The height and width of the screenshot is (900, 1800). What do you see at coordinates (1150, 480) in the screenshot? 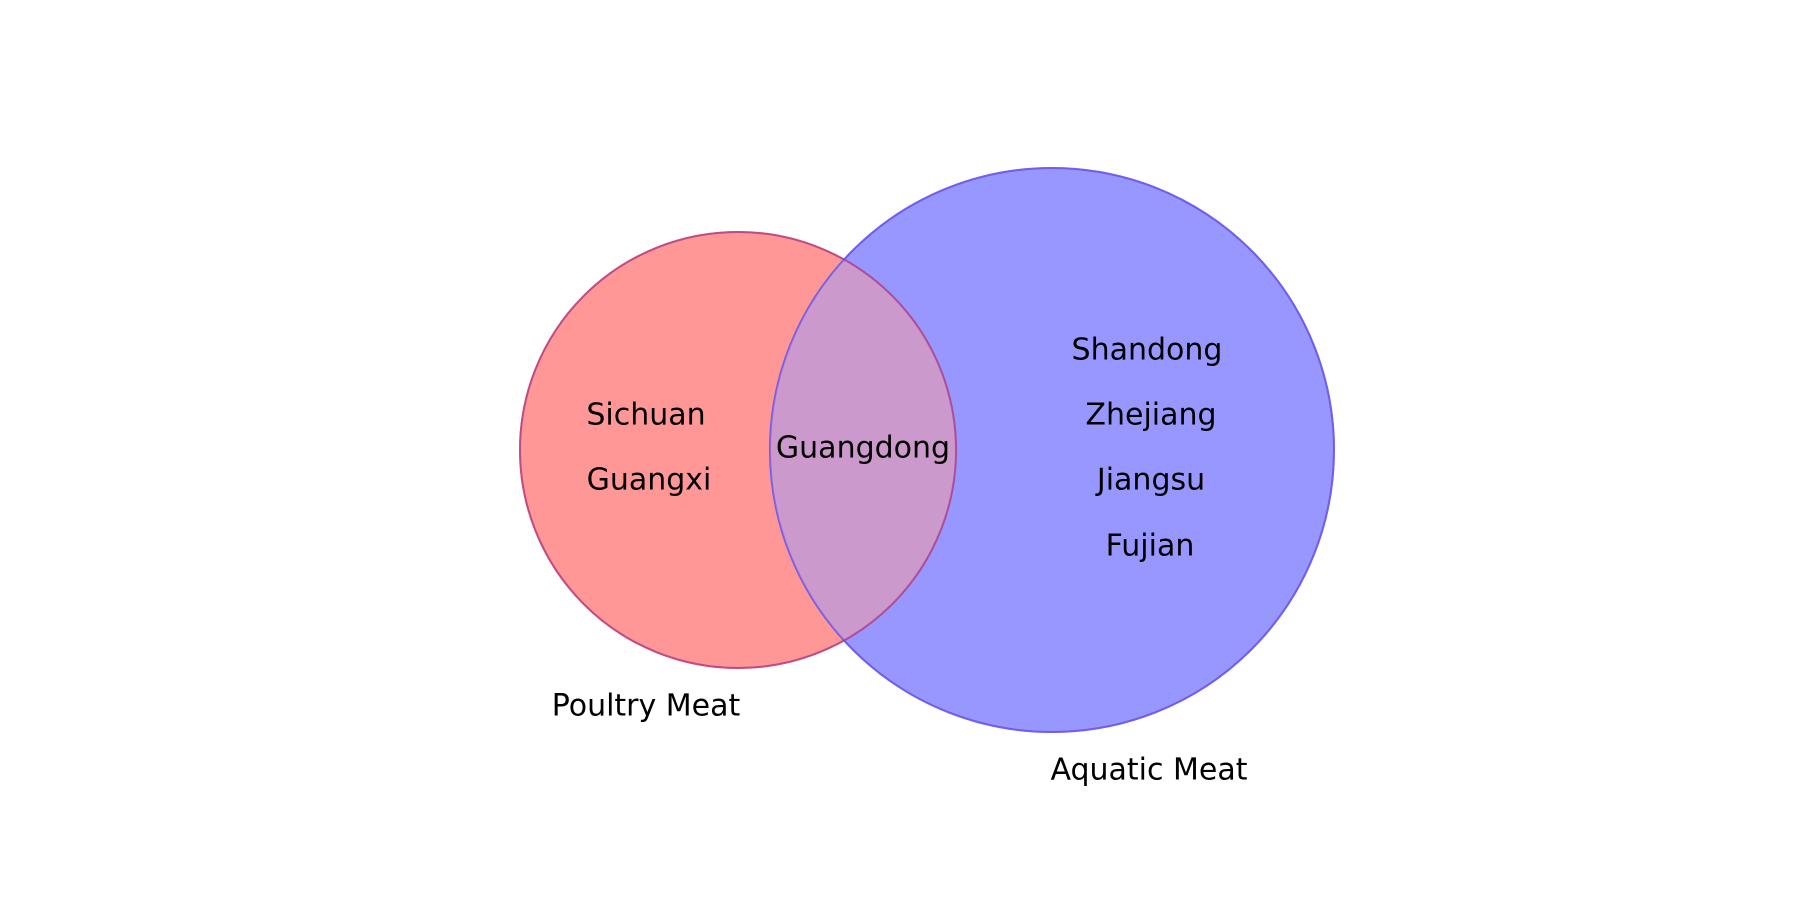
I see `aquatic-only-item: Jiangsu` at bounding box center [1150, 480].